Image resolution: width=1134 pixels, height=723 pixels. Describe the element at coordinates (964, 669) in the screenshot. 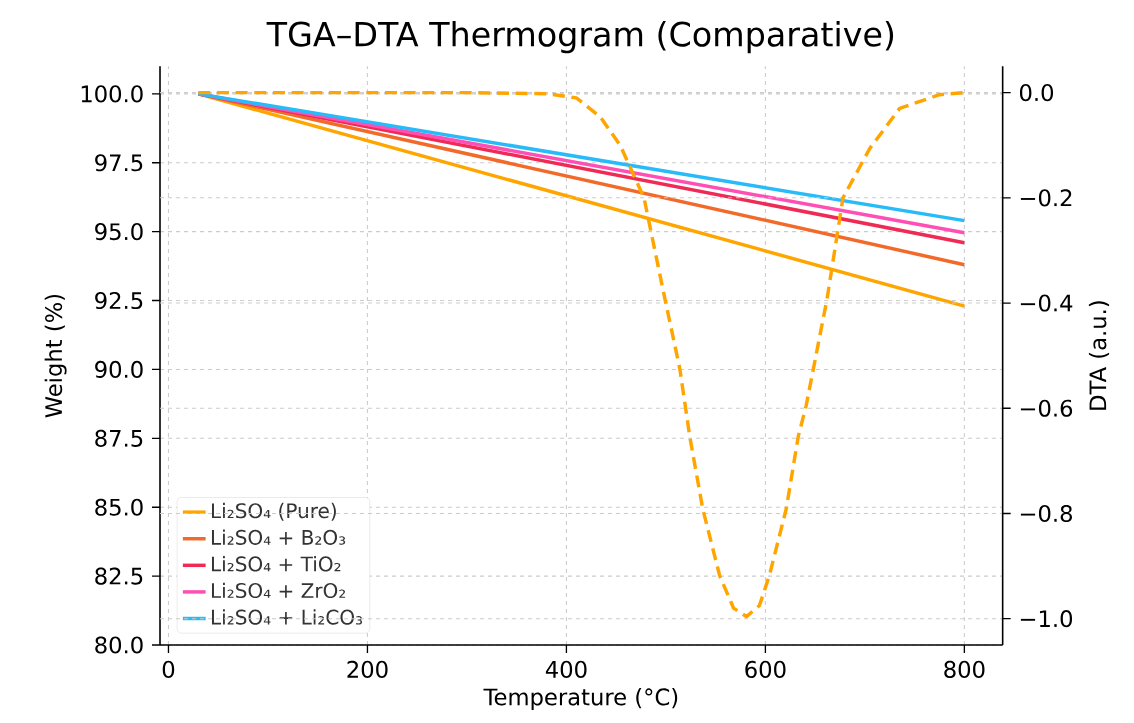

I see `x-tick-label: 800` at that location.